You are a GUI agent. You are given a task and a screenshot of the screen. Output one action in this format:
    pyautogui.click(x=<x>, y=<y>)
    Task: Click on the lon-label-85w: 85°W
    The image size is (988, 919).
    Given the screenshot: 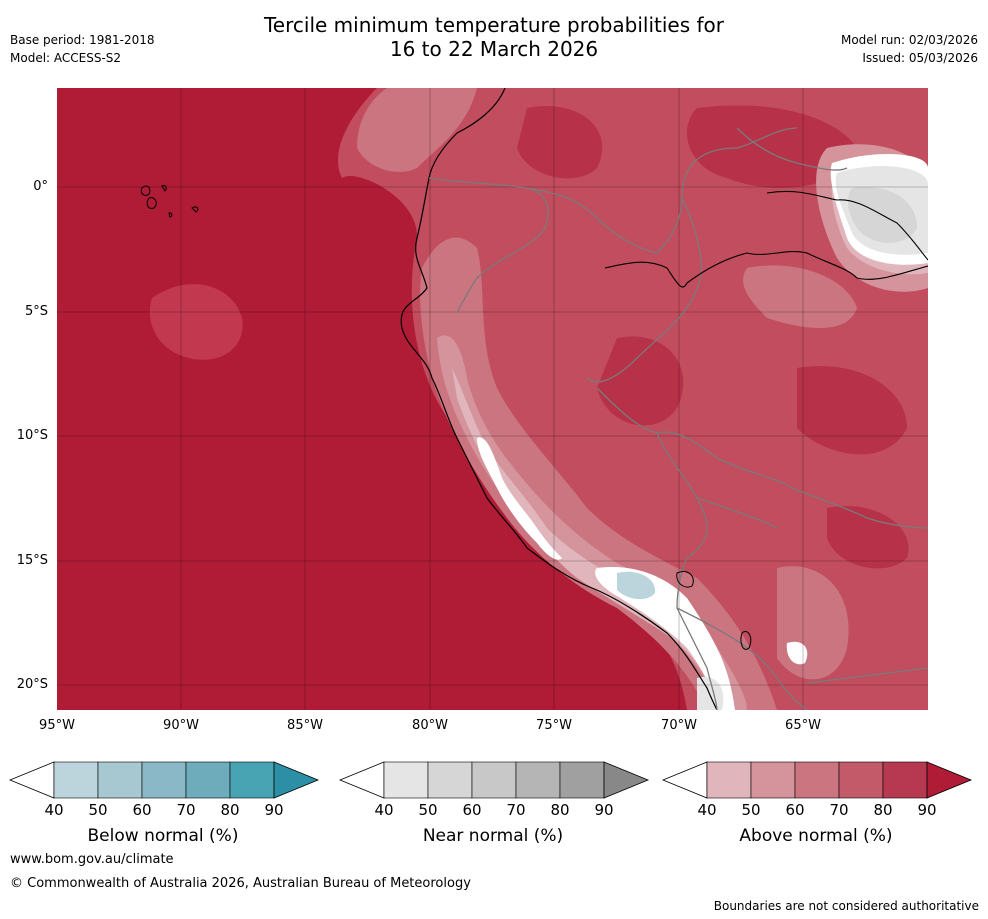 What is the action you would take?
    pyautogui.click(x=305, y=725)
    